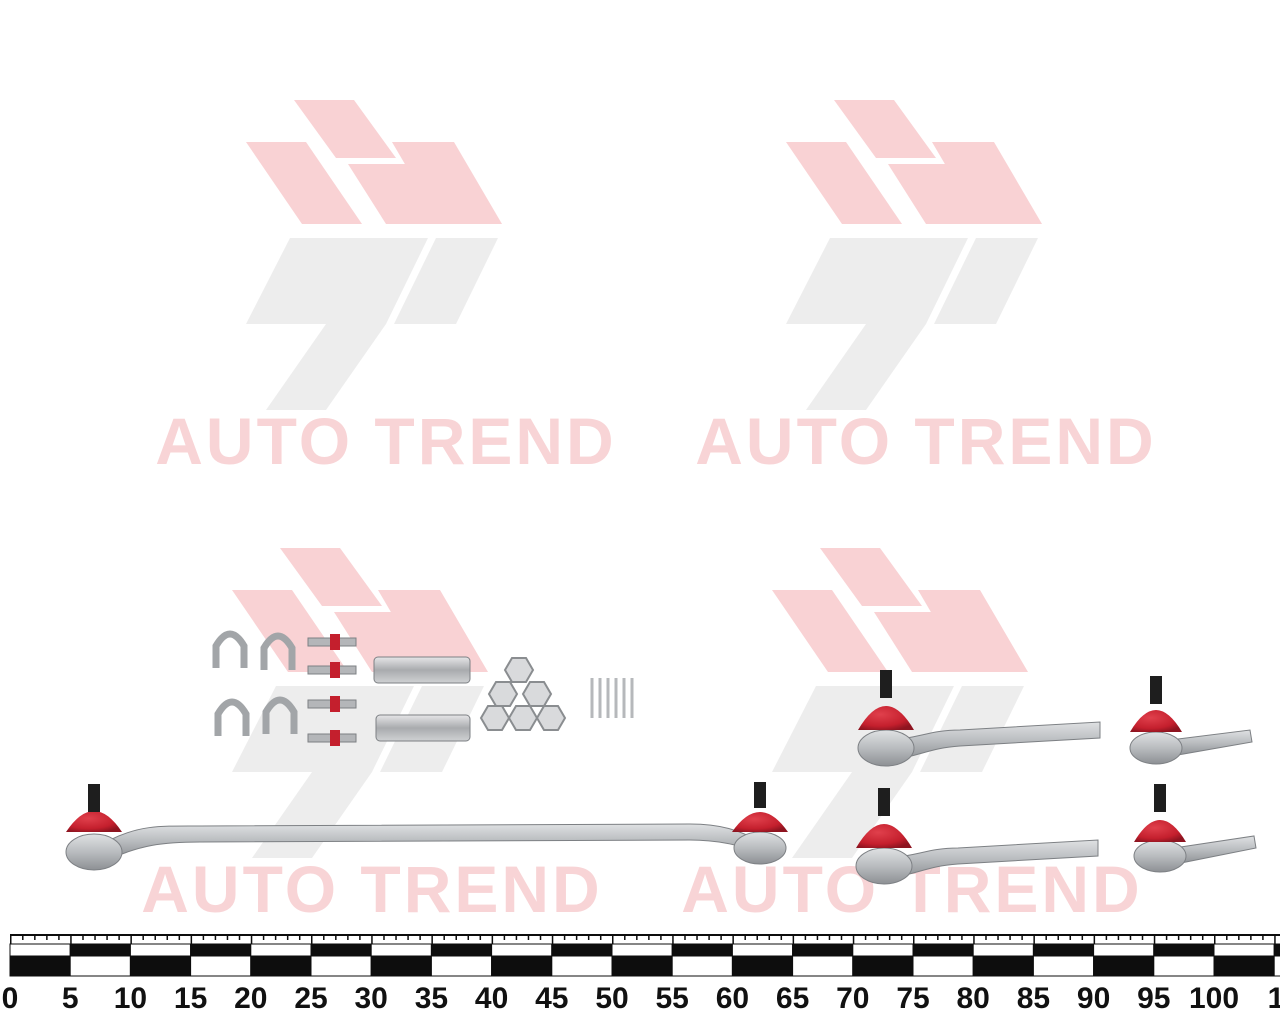 This screenshot has width=1280, height=1024. I want to click on center-drag-link, so click(426, 826).